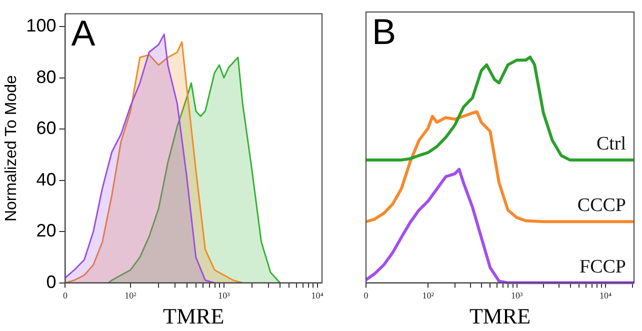 The width and height of the screenshot is (642, 331). I want to click on y-tick-label: 40, so click(46, 179).